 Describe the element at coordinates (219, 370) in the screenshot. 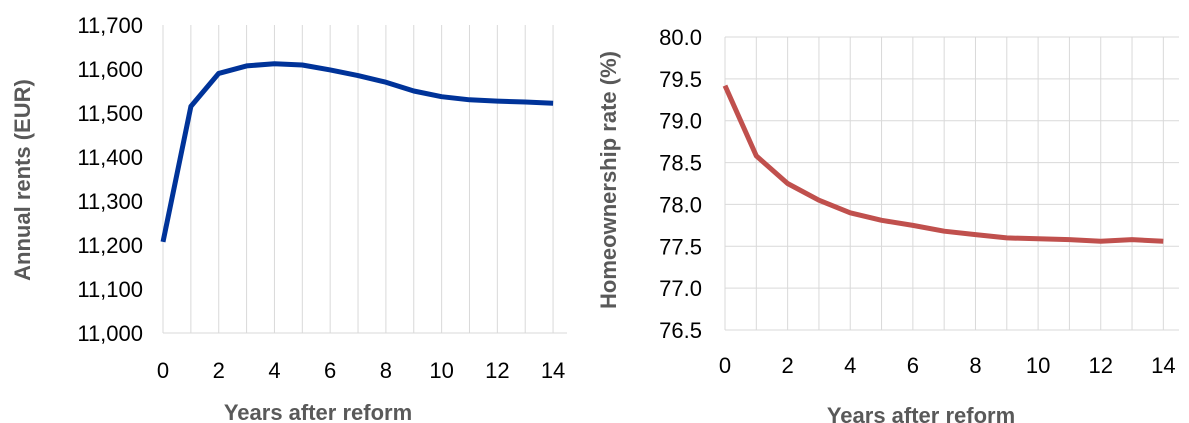

I see `rents-x-tick-label: 2` at that location.